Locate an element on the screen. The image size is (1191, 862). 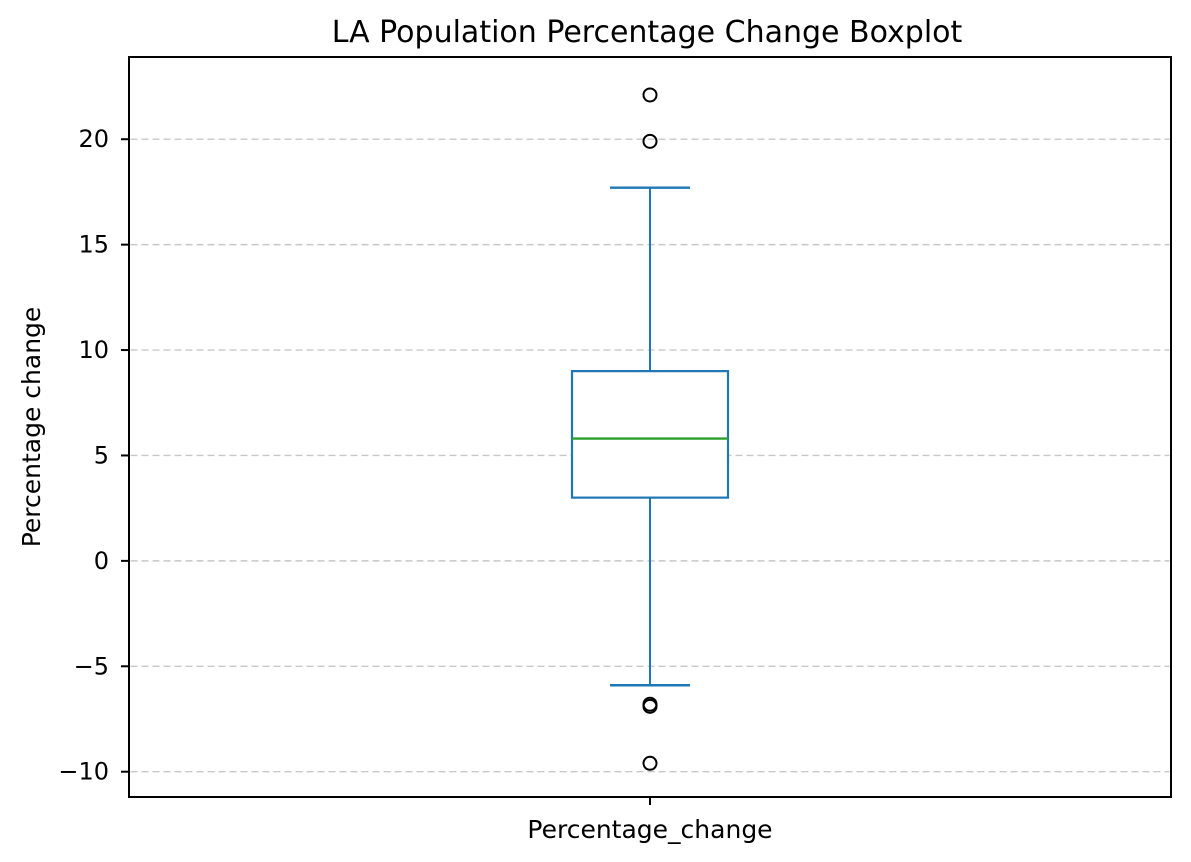
y-tick-label: 0 is located at coordinates (101, 561).